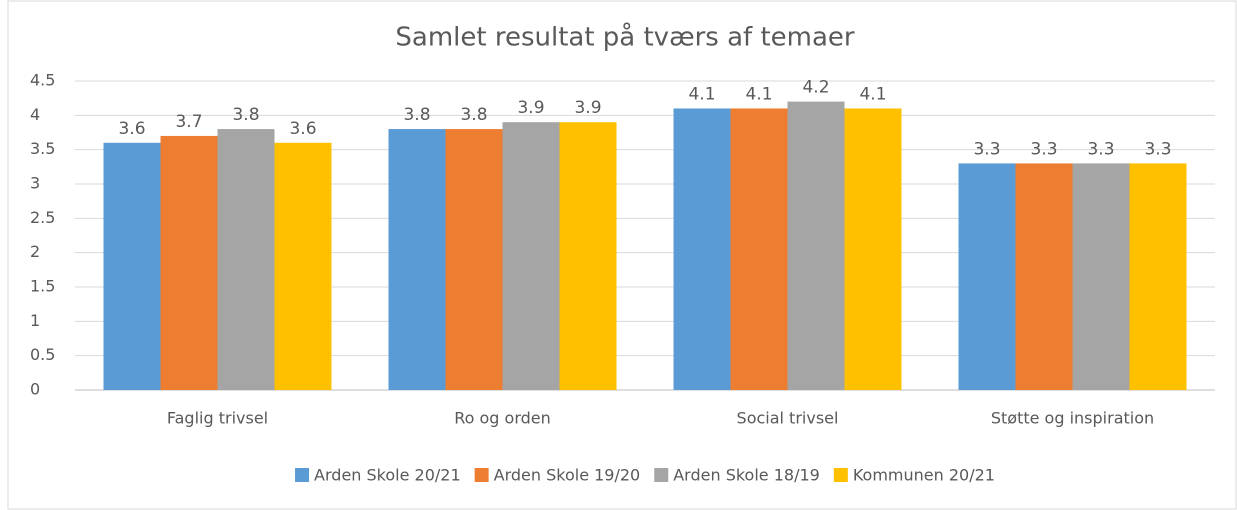  Describe the element at coordinates (188, 122) in the screenshot. I see `data-label: 3.7` at that location.